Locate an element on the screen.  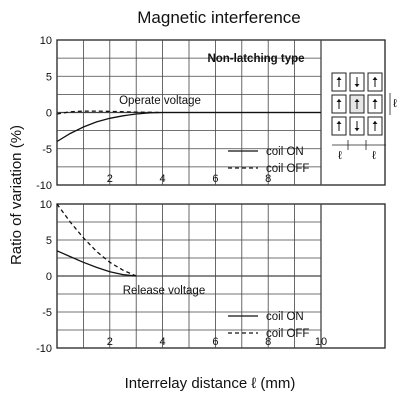
curve-annotation: Release voltage is located at coordinates (164, 291).